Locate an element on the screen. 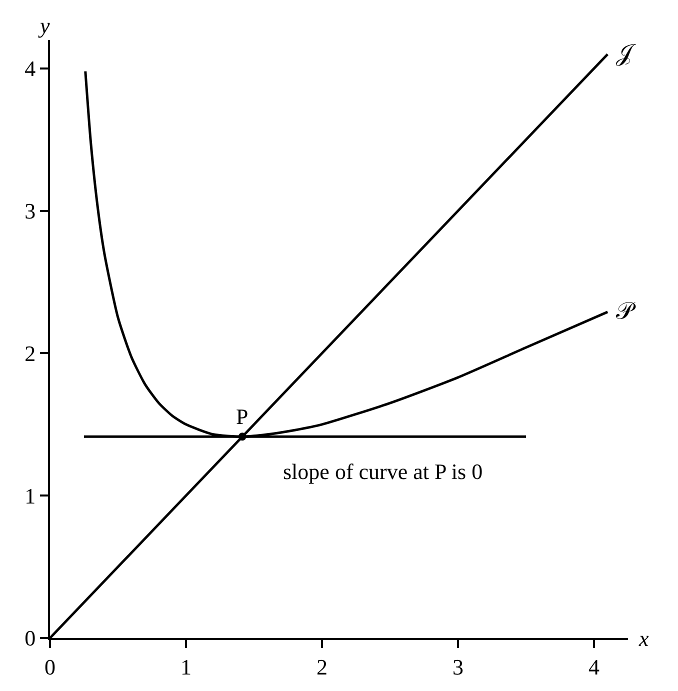 The width and height of the screenshot is (678, 691). y-tick-label: 1 is located at coordinates (30, 495).